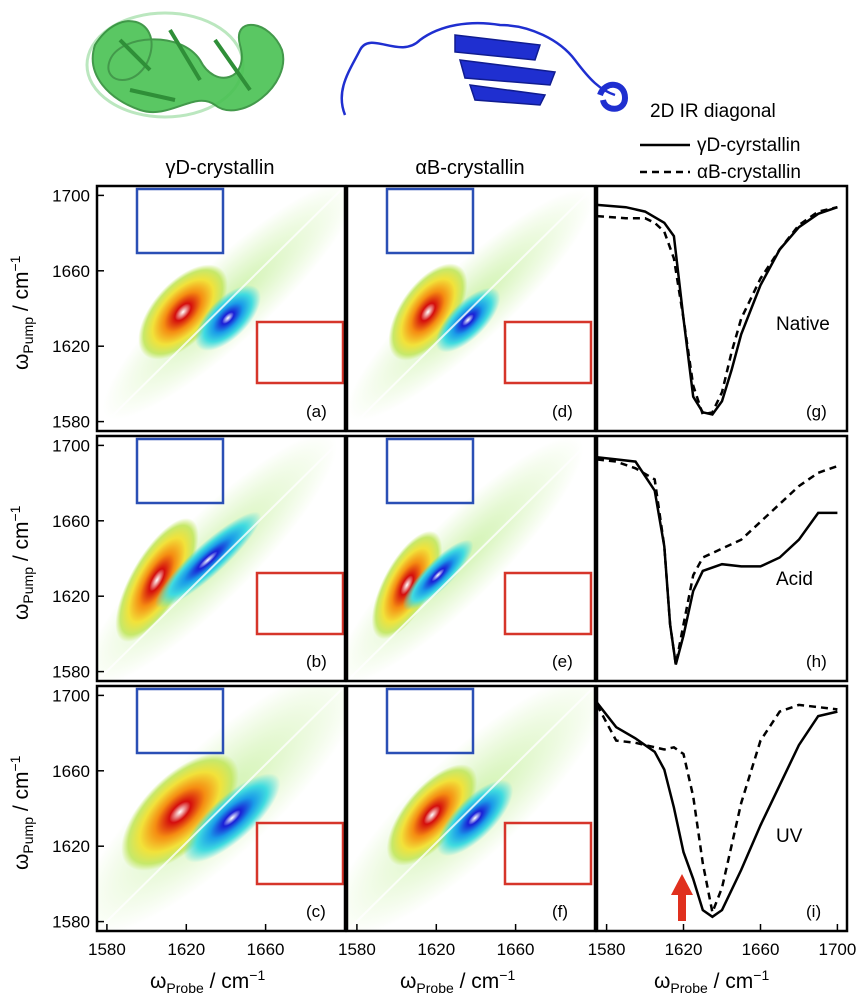 The height and width of the screenshot is (1000, 867). What do you see at coordinates (71, 846) in the screenshot?
I see `y-tick-label-row3: 1620` at bounding box center [71, 846].